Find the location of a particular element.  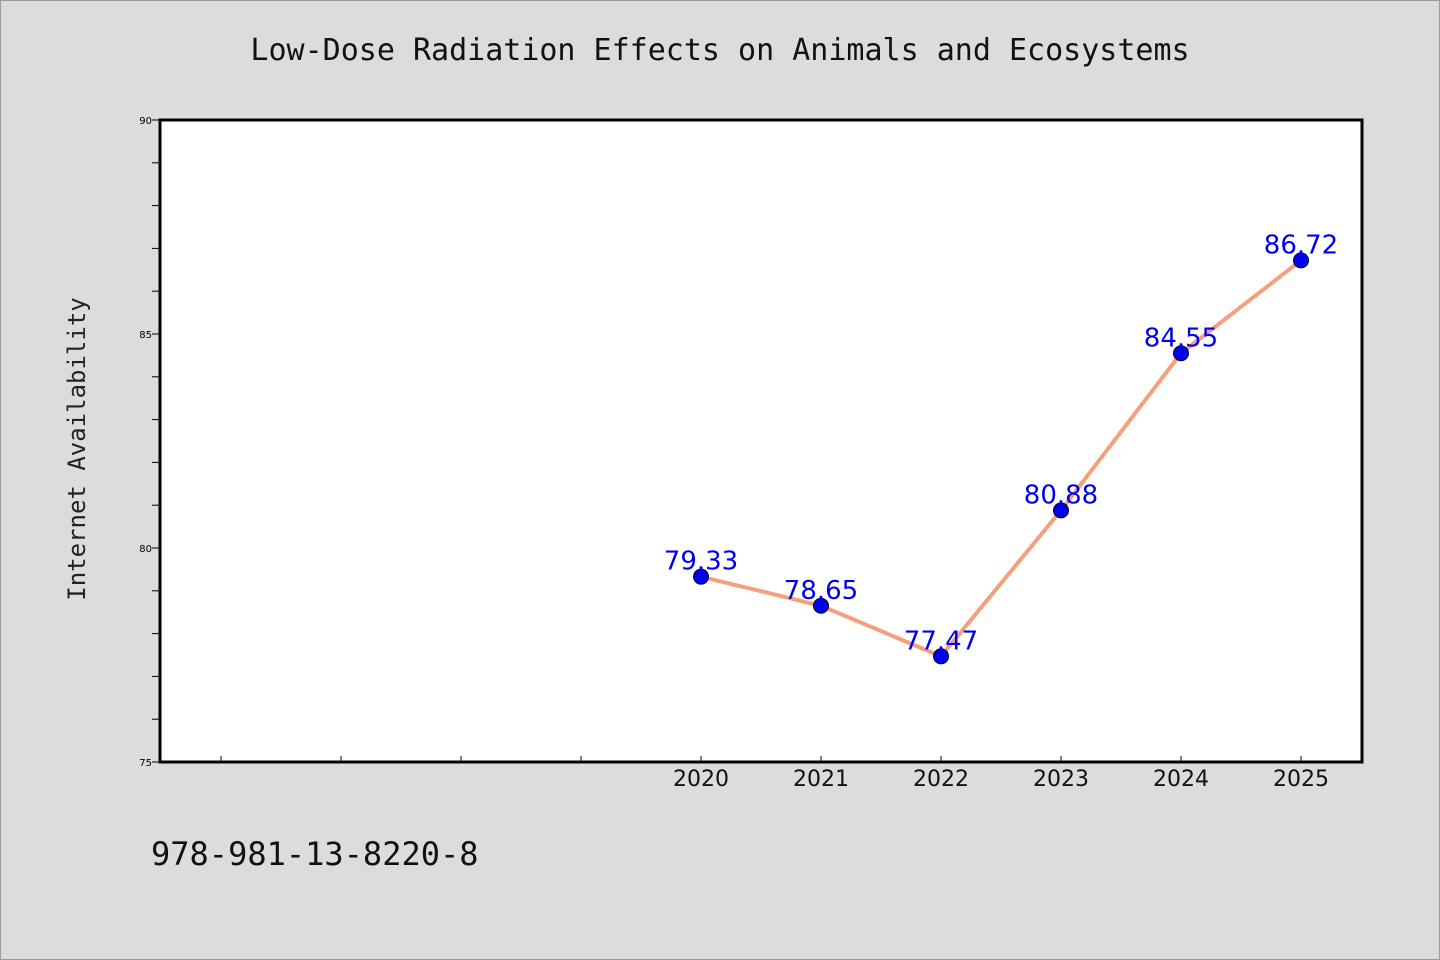

data-label: 86.72 is located at coordinates (1301, 245).